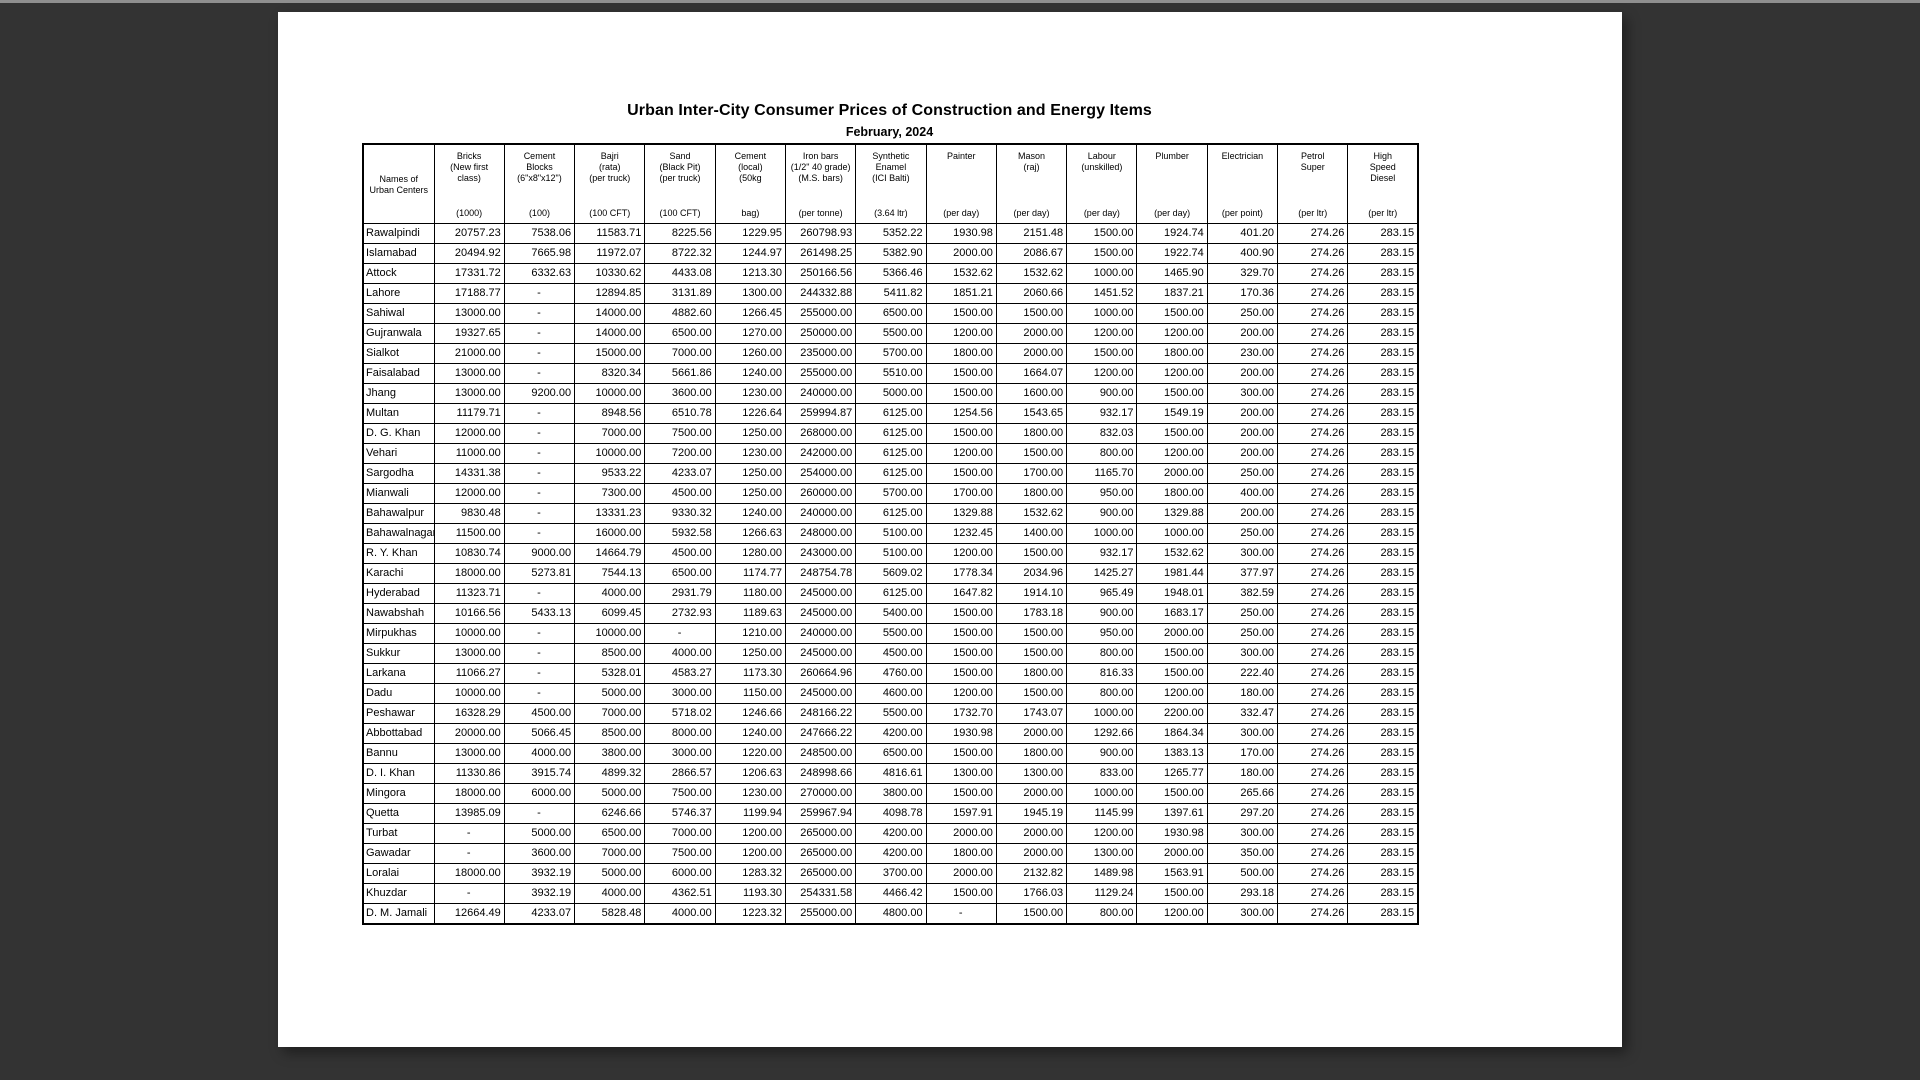  I want to click on value-cell: 6500.00, so click(891, 313).